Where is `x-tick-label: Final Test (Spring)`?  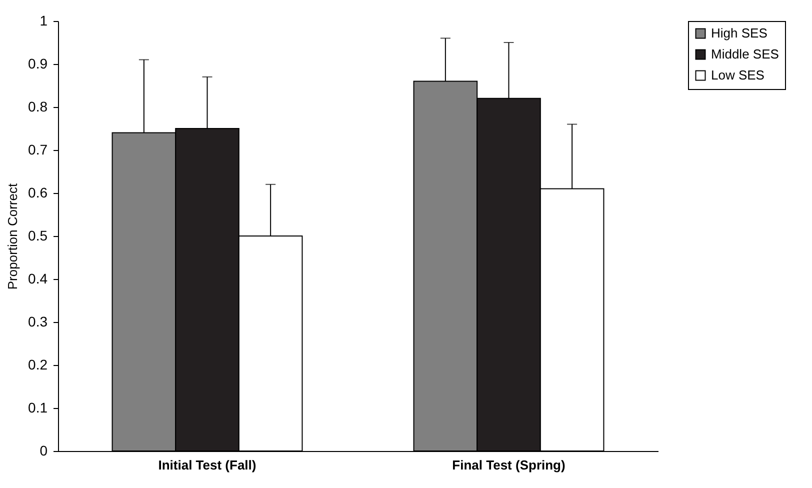
x-tick-label: Final Test (Spring) is located at coordinates (509, 465).